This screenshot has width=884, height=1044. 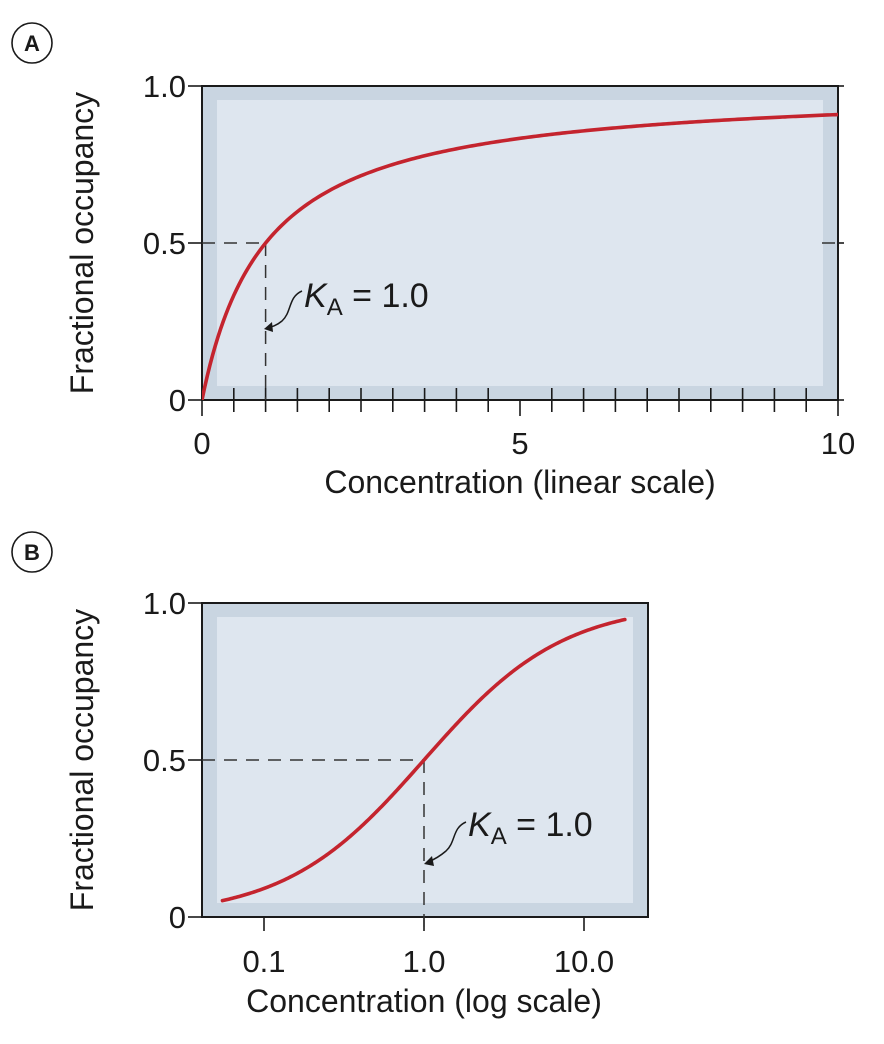 I want to click on plot-b-ka-label: KA = 1.0, so click(x=530, y=828).